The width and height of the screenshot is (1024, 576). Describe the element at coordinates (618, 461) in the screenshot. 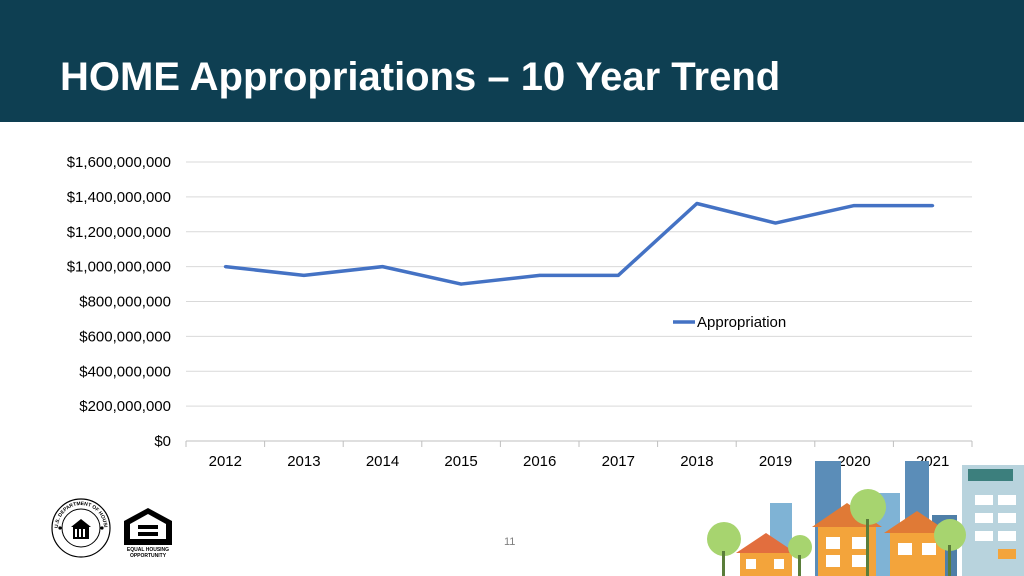

I see `x-tick-label: 2017` at that location.